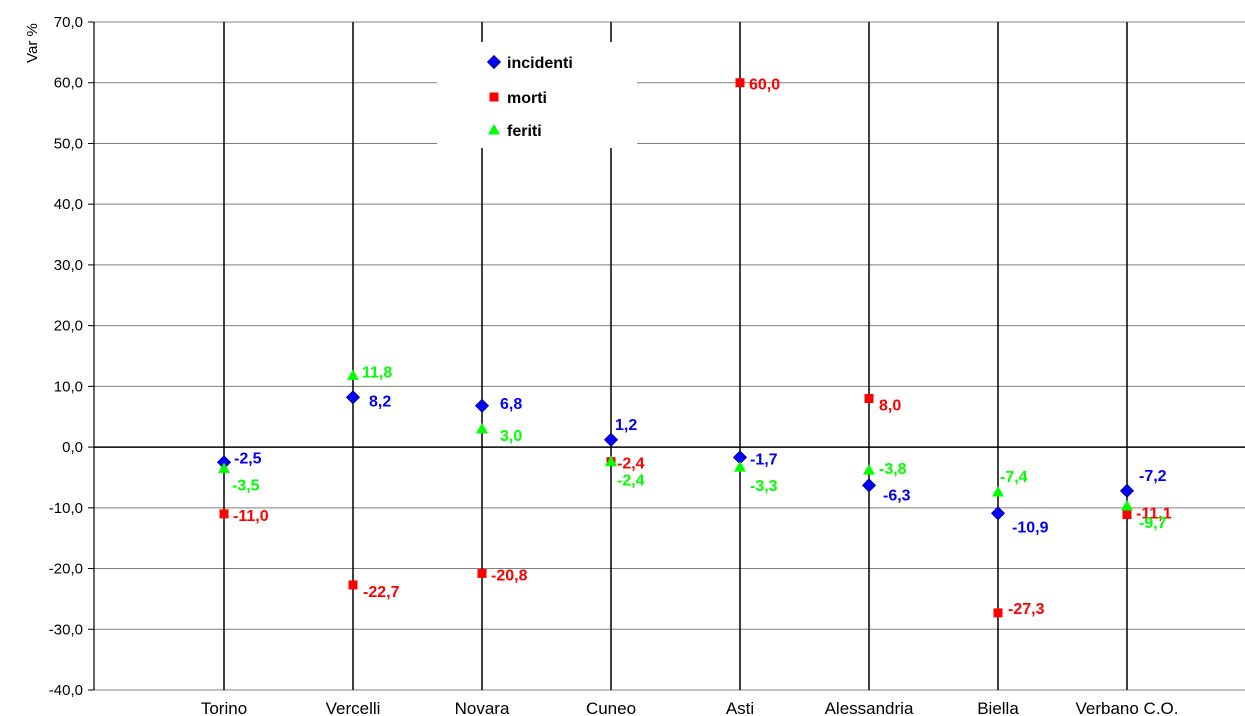  What do you see at coordinates (66, 629) in the screenshot?
I see `y-tick-label: -30,0` at bounding box center [66, 629].